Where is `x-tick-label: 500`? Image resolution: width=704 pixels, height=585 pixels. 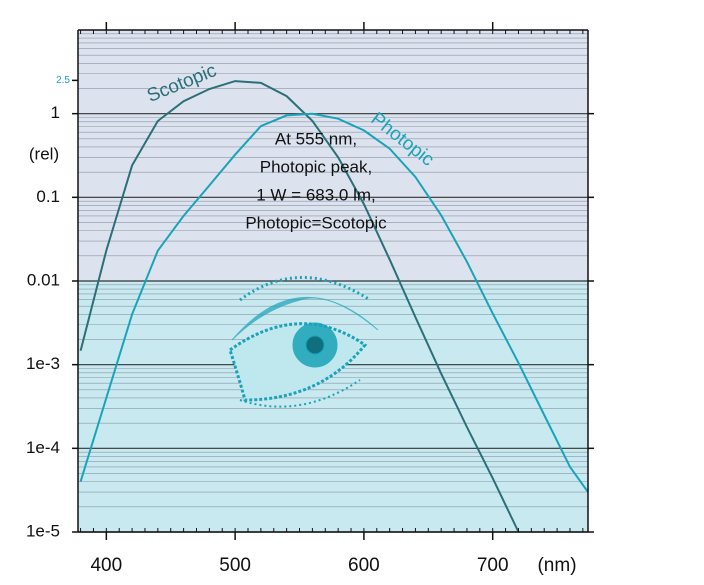
x-tick-label: 500 is located at coordinates (235, 565).